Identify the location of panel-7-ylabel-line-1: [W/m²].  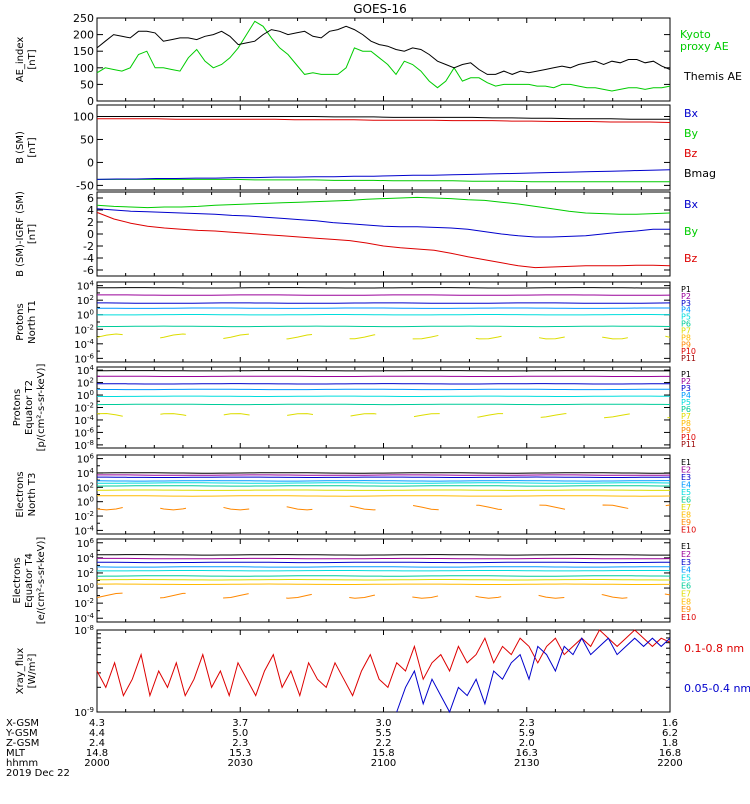
(32, 670).